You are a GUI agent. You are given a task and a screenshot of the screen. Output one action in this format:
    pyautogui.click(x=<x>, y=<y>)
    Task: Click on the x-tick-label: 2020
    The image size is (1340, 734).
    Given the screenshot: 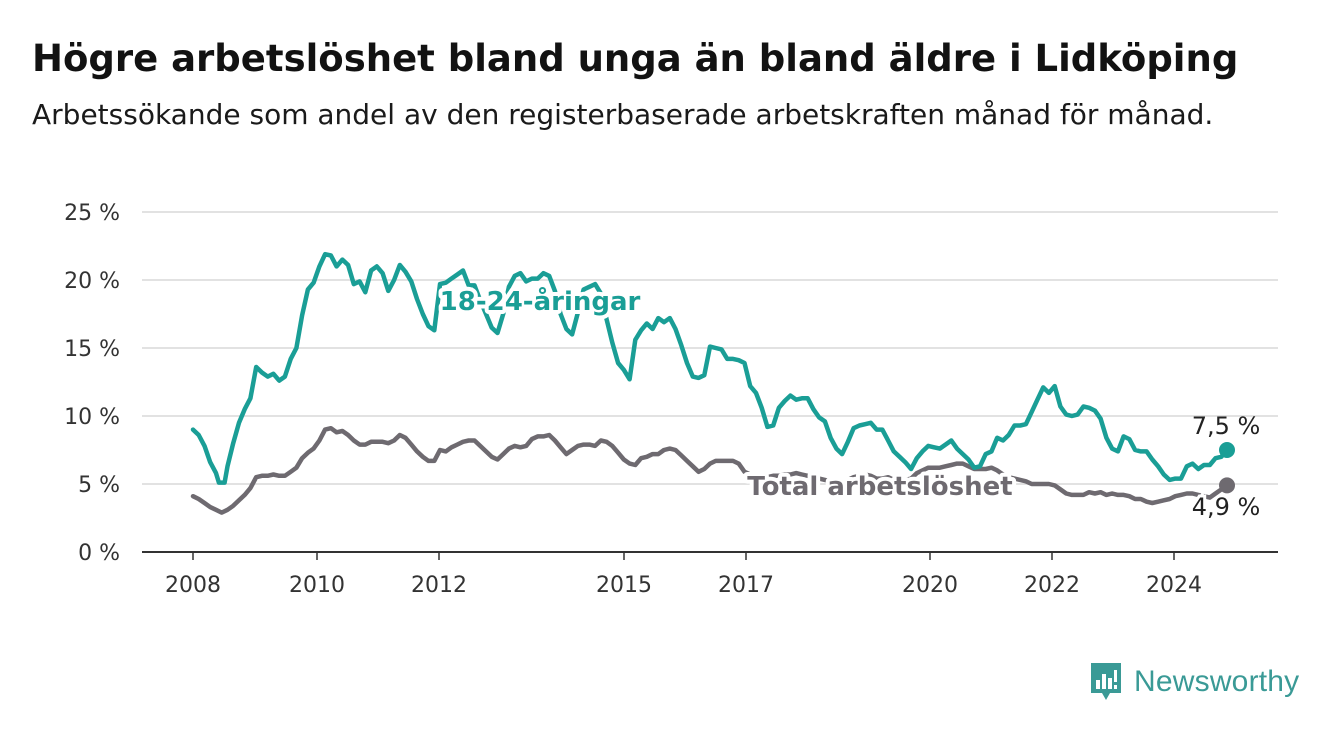 What is the action you would take?
    pyautogui.click(x=930, y=585)
    